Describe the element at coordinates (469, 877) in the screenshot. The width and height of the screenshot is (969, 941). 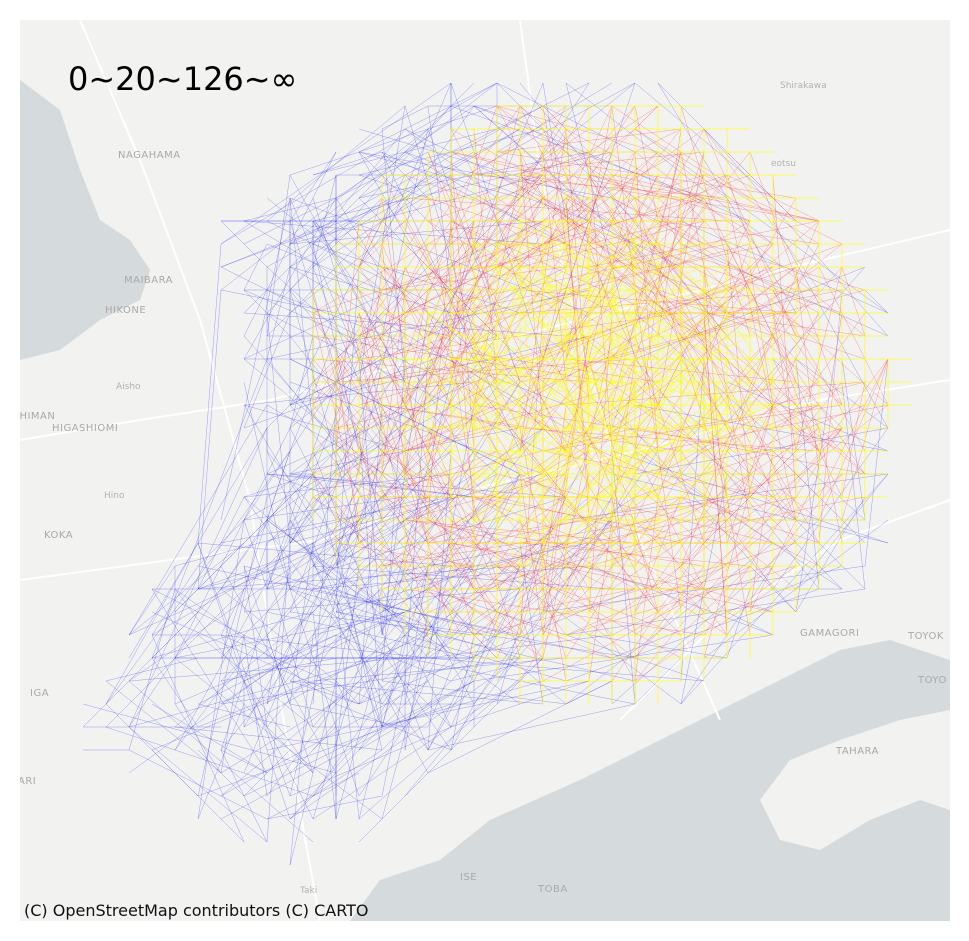
I see `place-label-ise: ISE` at that location.